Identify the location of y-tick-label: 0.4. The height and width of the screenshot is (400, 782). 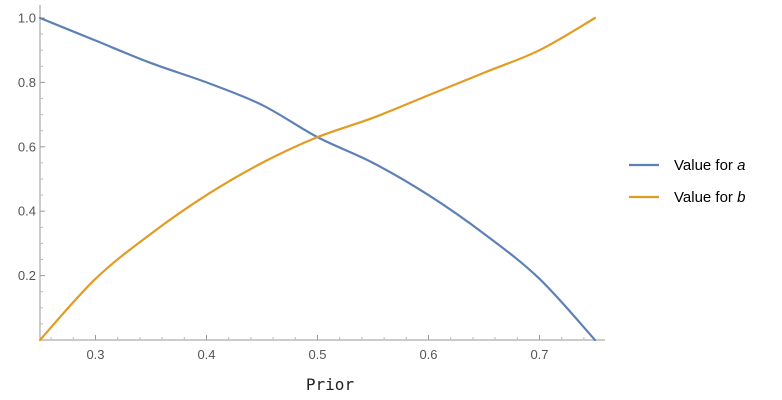
(27, 211).